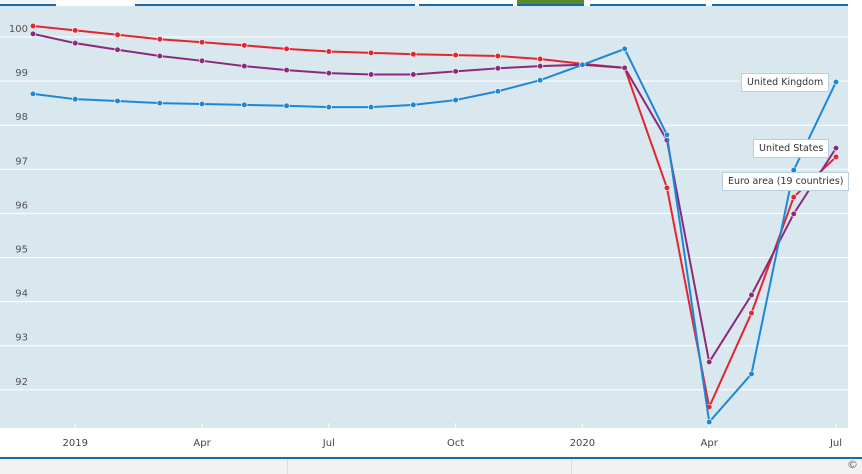 Image resolution: width=862 pixels, height=474 pixels. Describe the element at coordinates (785, 82) in the screenshot. I see `series-label-united-kingdom: United Kingdom` at that location.